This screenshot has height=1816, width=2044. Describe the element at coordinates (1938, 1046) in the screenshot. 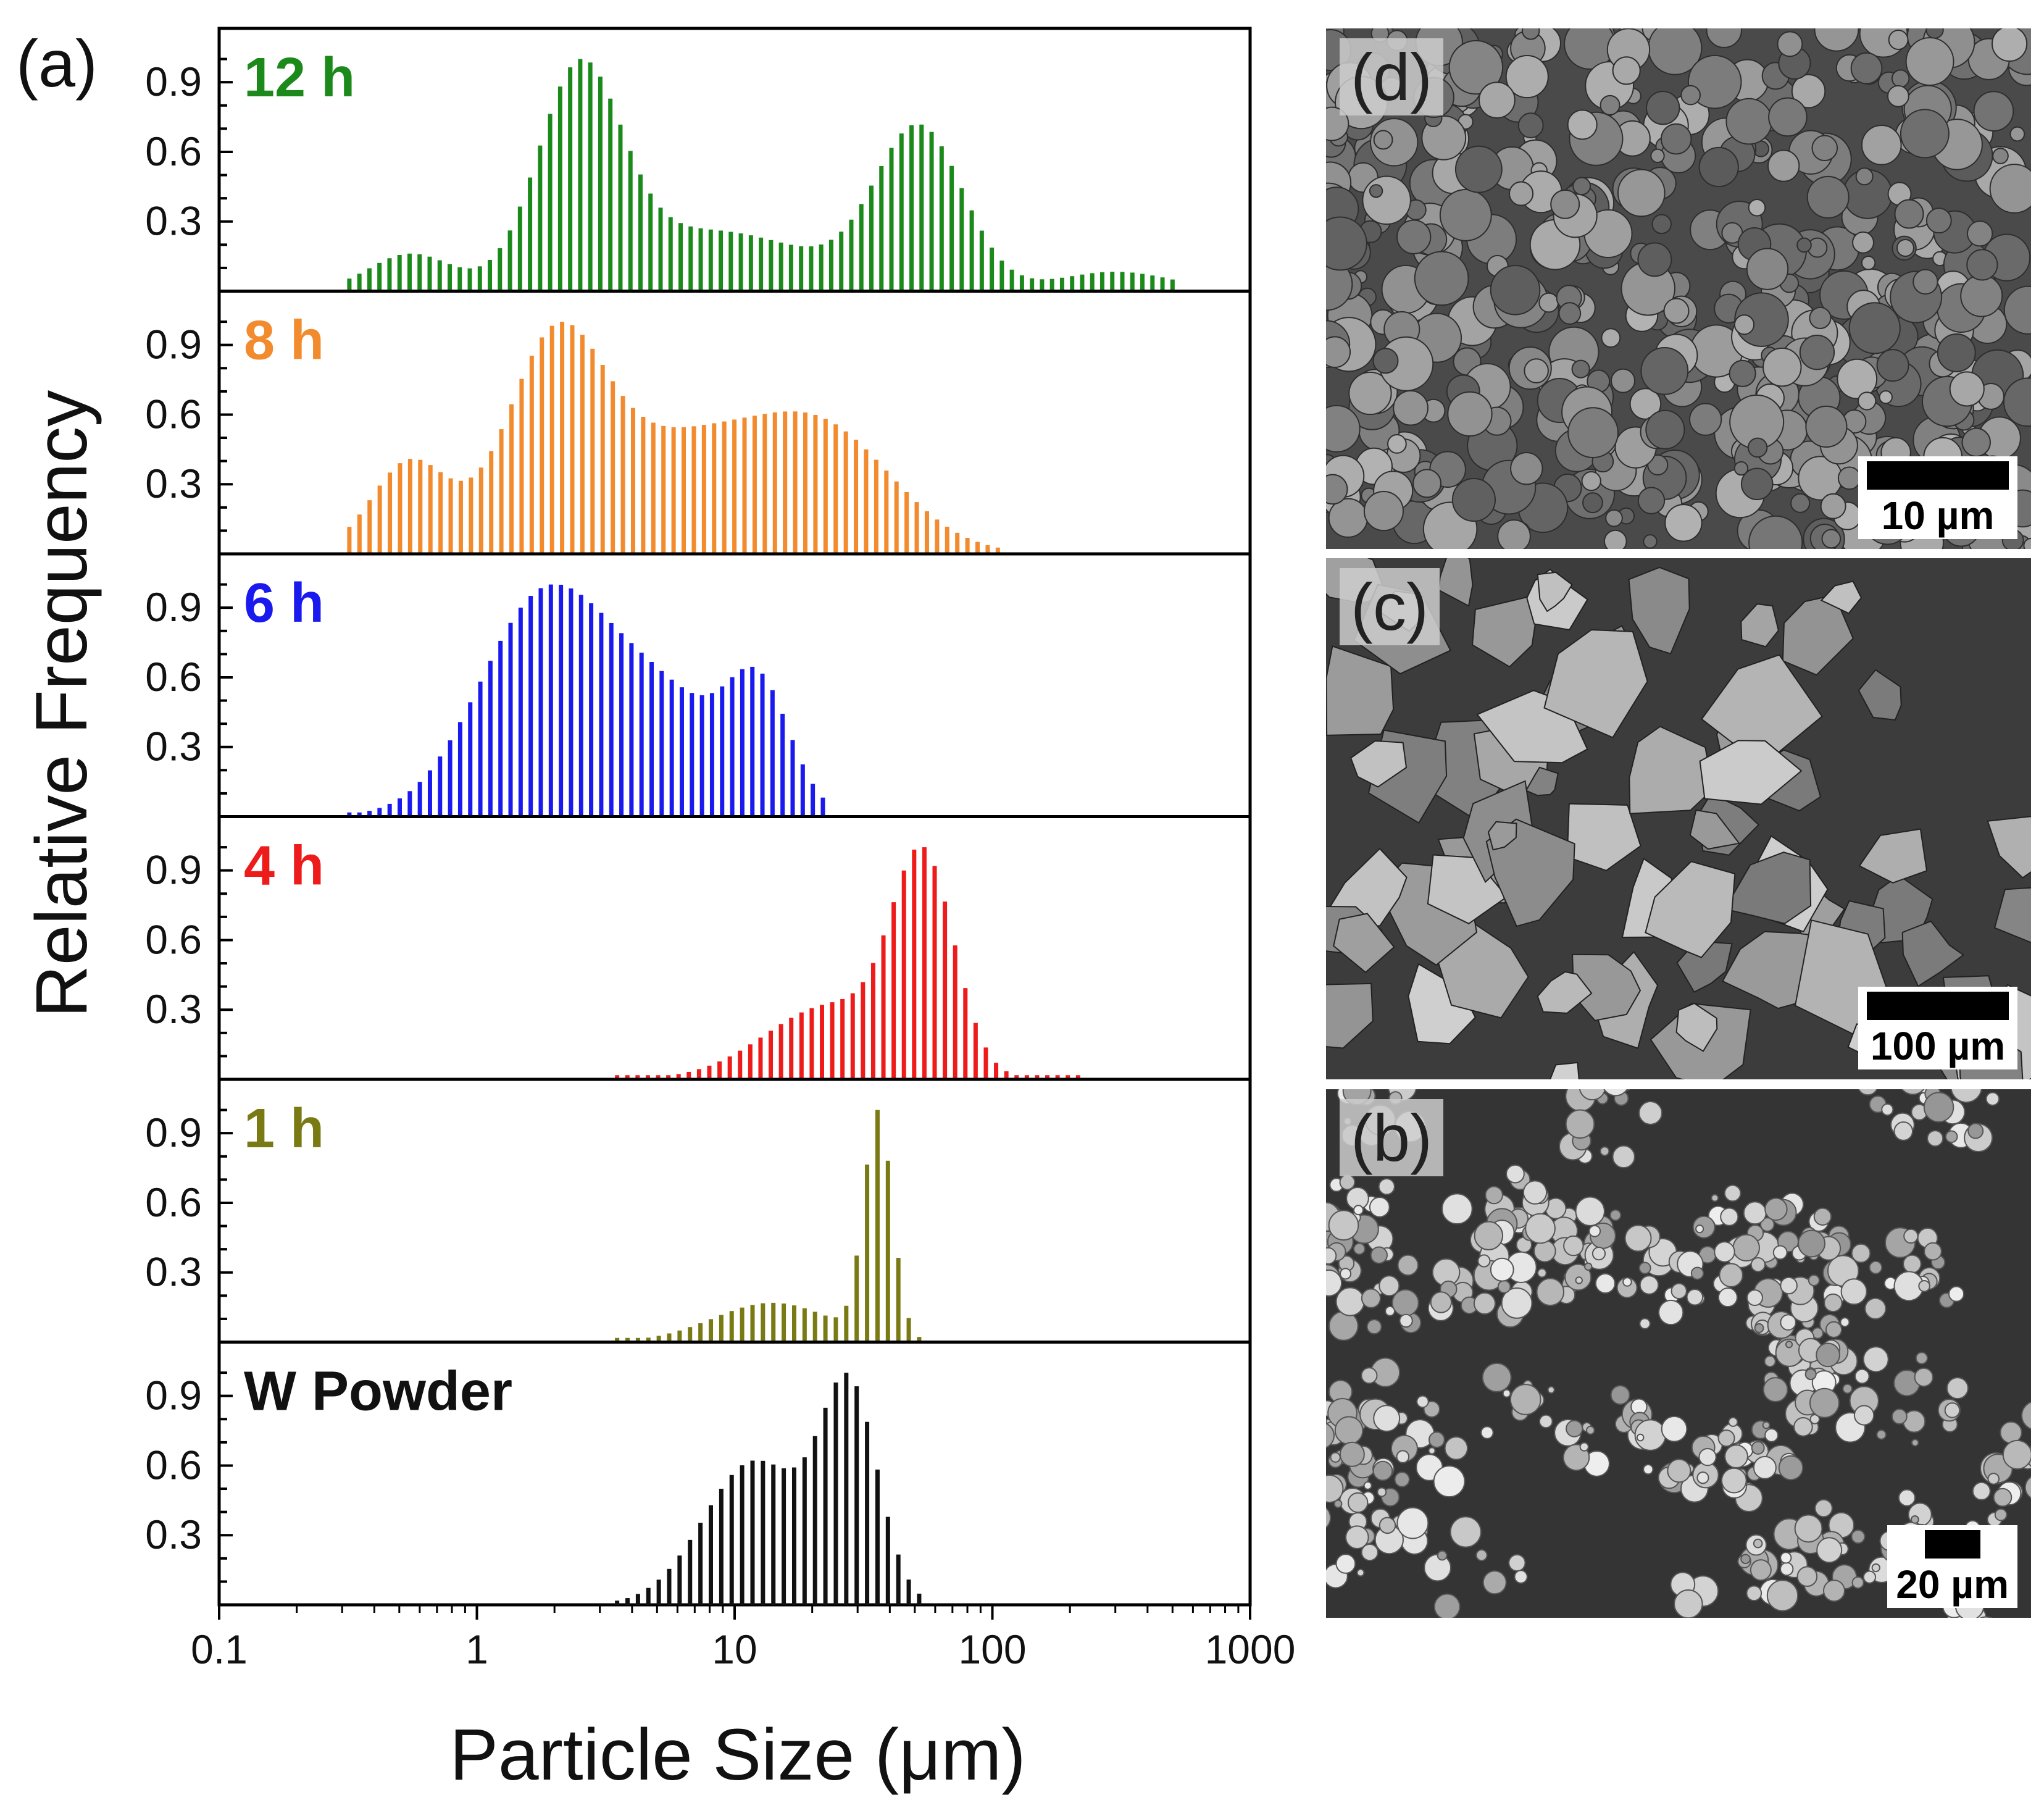

I see `scale-bar-text-c: 100 µm` at that location.